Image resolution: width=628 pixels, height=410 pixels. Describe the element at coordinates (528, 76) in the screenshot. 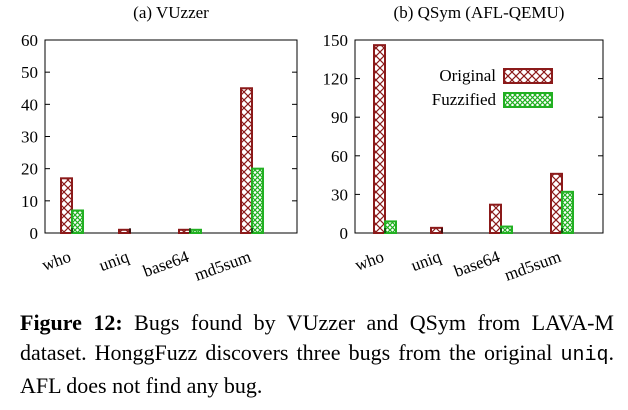

I see `legend-swatch-original` at that location.